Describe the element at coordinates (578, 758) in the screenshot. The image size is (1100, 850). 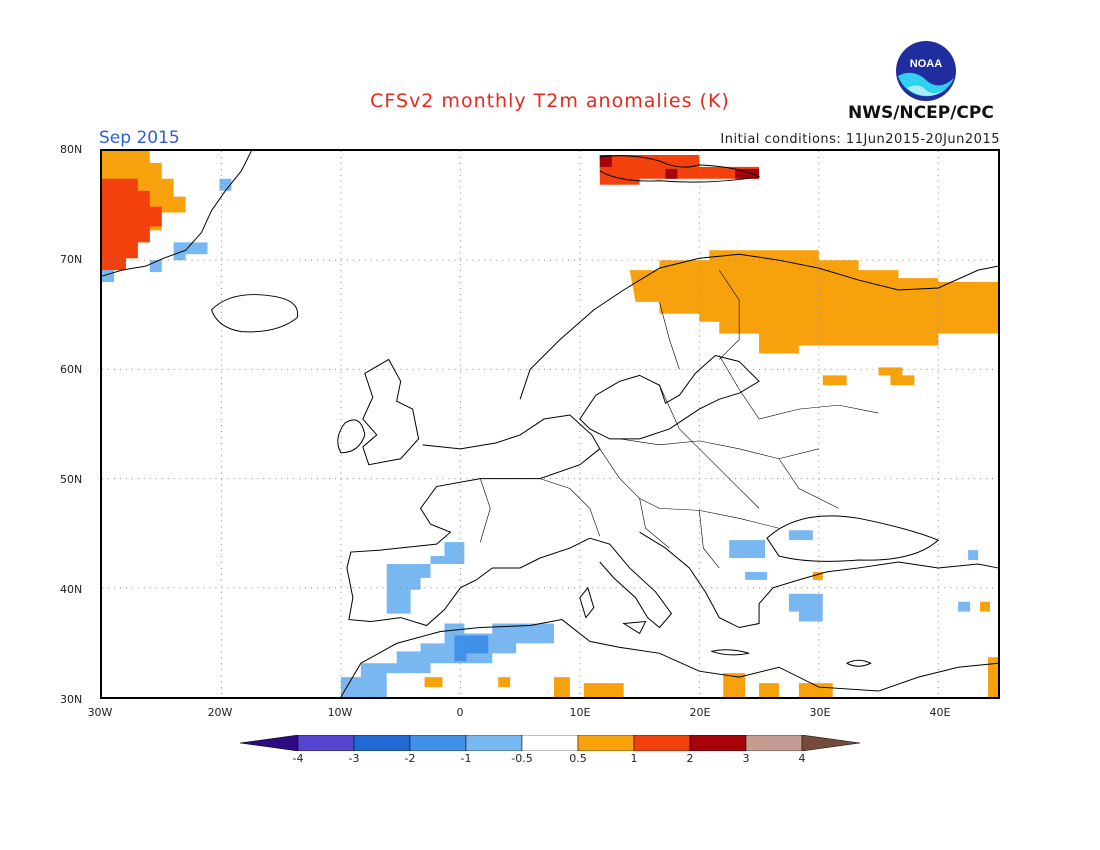
I see `colorbar-label: 0.5` at that location.